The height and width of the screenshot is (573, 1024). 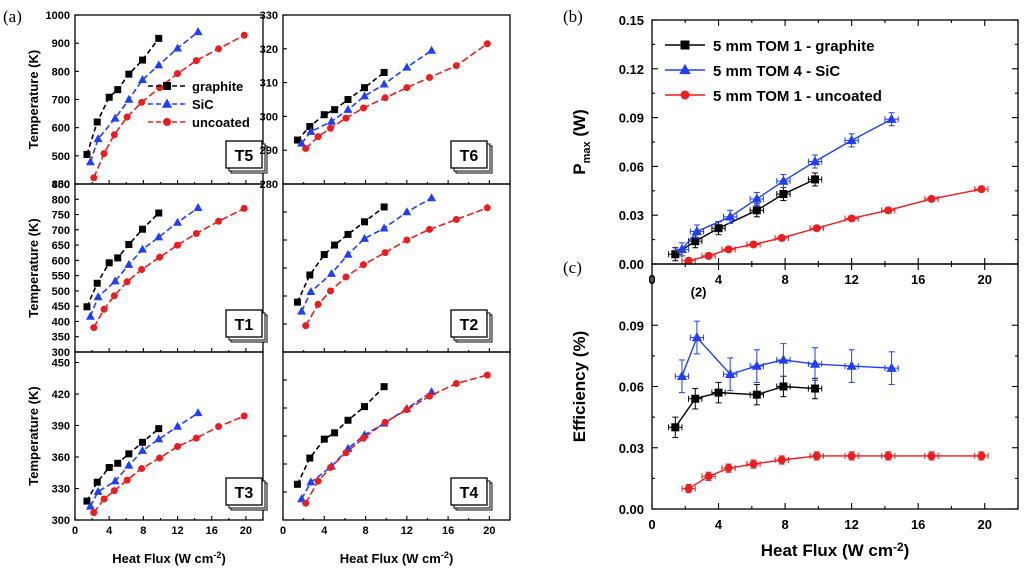 What do you see at coordinates (784, 524) in the screenshot?
I see `x-tick-label: 8` at bounding box center [784, 524].